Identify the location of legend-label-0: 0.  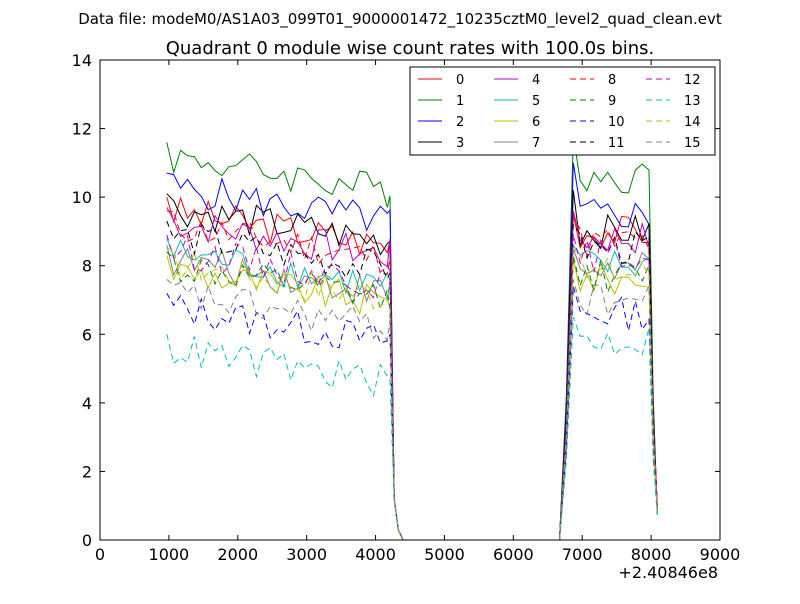
(460, 80).